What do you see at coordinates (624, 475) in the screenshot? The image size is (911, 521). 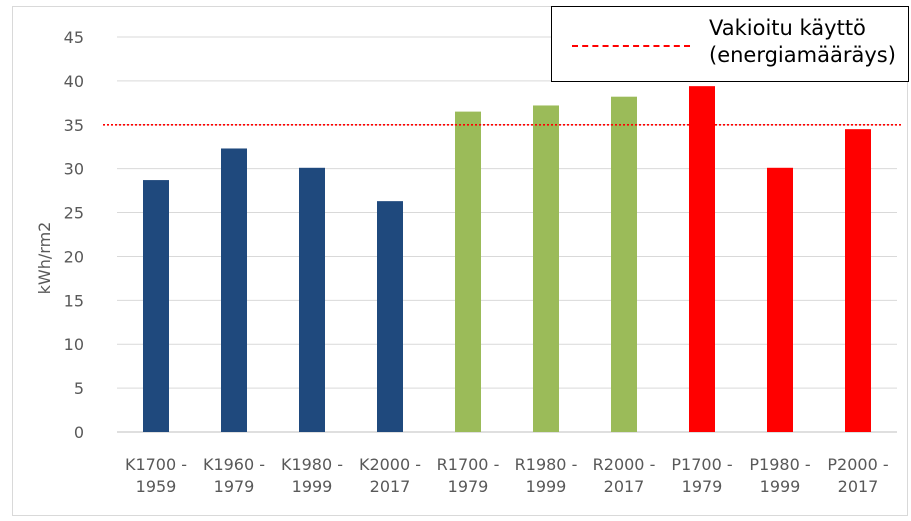 I see `x-tick-label: R2000 - 2017` at bounding box center [624, 475].